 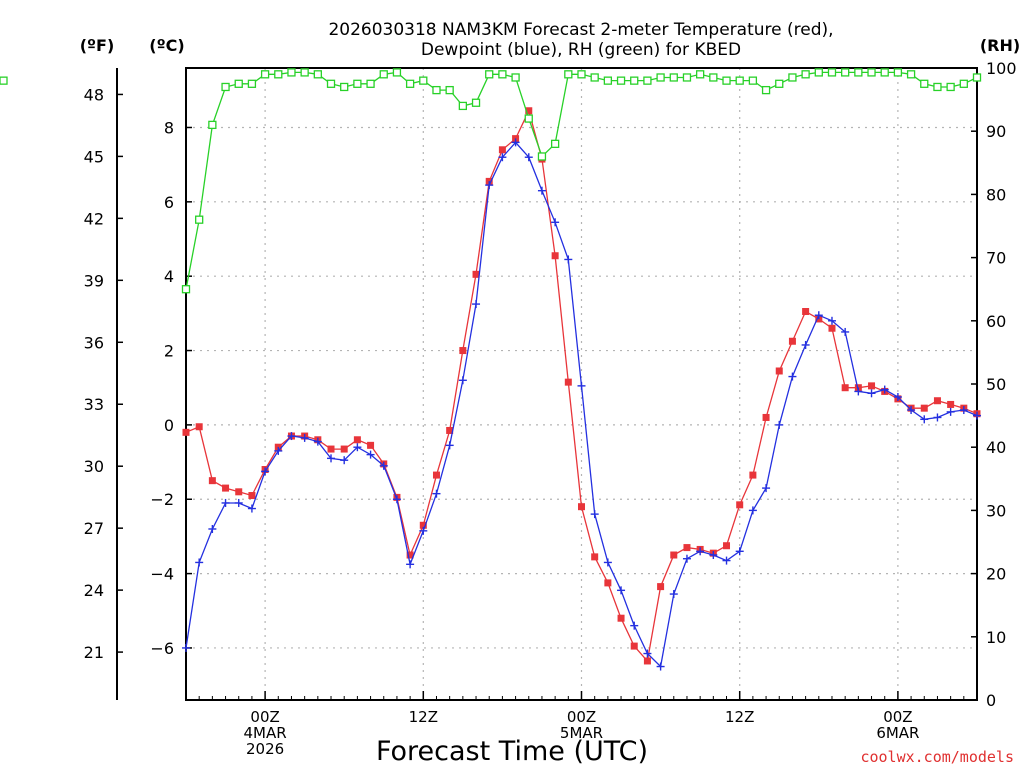 What do you see at coordinates (94, 156) in the screenshot?
I see `fahrenheit-tick-label: 45` at bounding box center [94, 156].